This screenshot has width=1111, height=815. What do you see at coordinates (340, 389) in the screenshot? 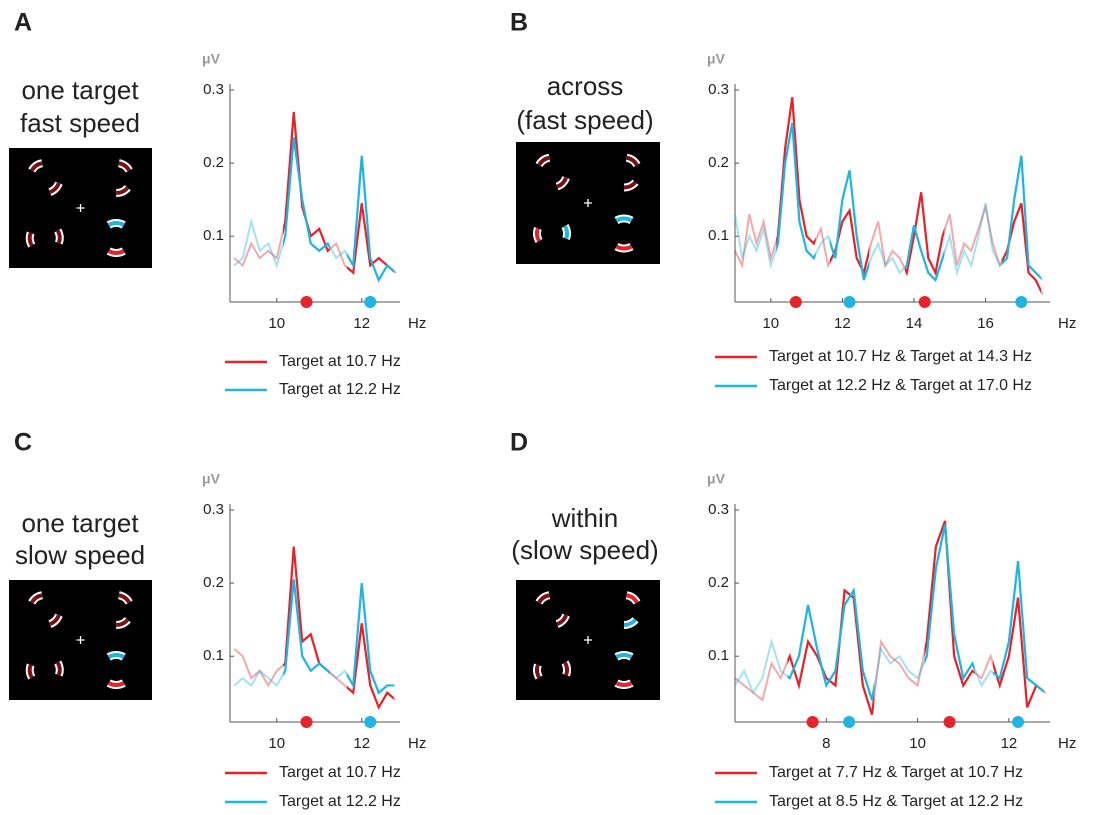
I see `legend-label: Target at 12.2 Hz` at bounding box center [340, 389].